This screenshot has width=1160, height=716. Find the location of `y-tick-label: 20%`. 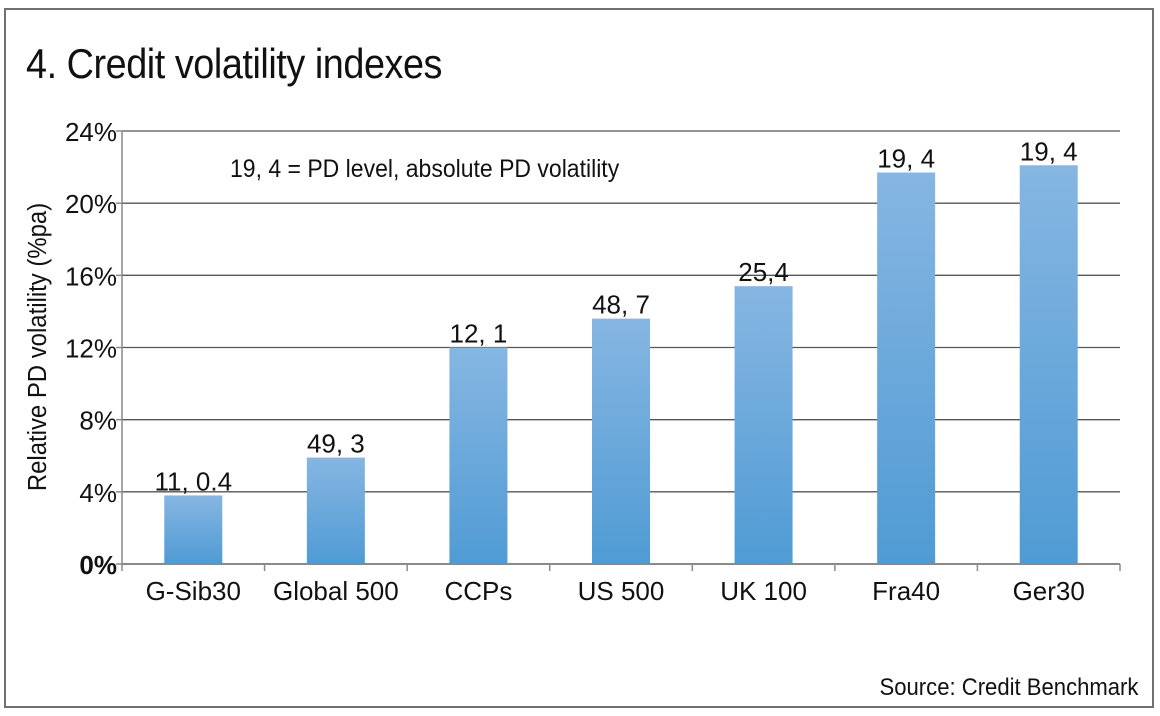

y-tick-label: 20% is located at coordinates (91, 204).